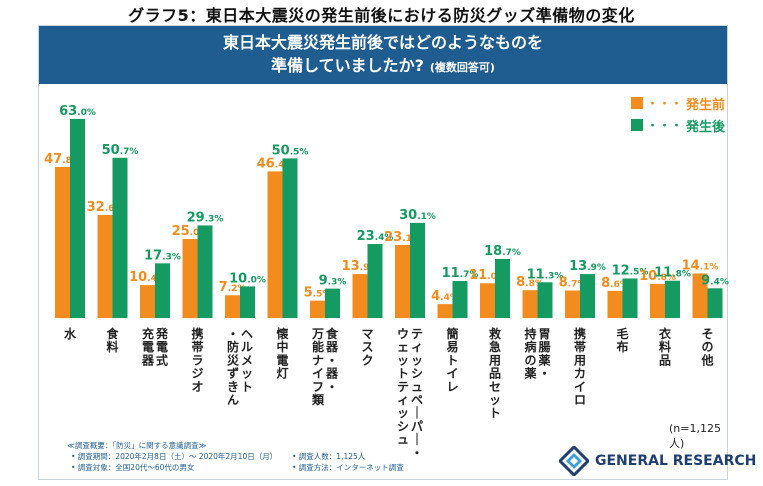 This screenshot has height=486, width=763. I want to click on category-label-0-0-0: 水, so click(70, 333).